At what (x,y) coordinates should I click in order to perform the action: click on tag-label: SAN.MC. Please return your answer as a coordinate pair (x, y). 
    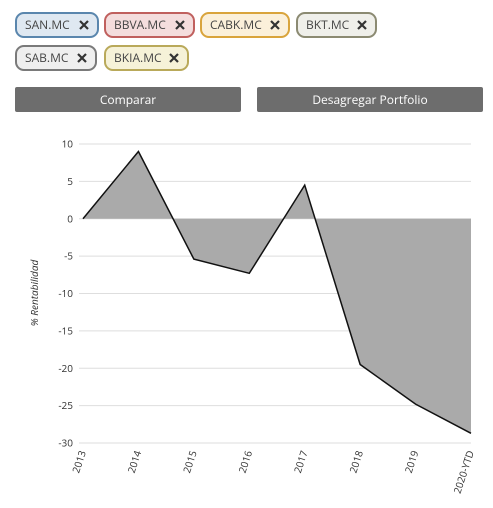
    Looking at the image, I should click on (47, 24).